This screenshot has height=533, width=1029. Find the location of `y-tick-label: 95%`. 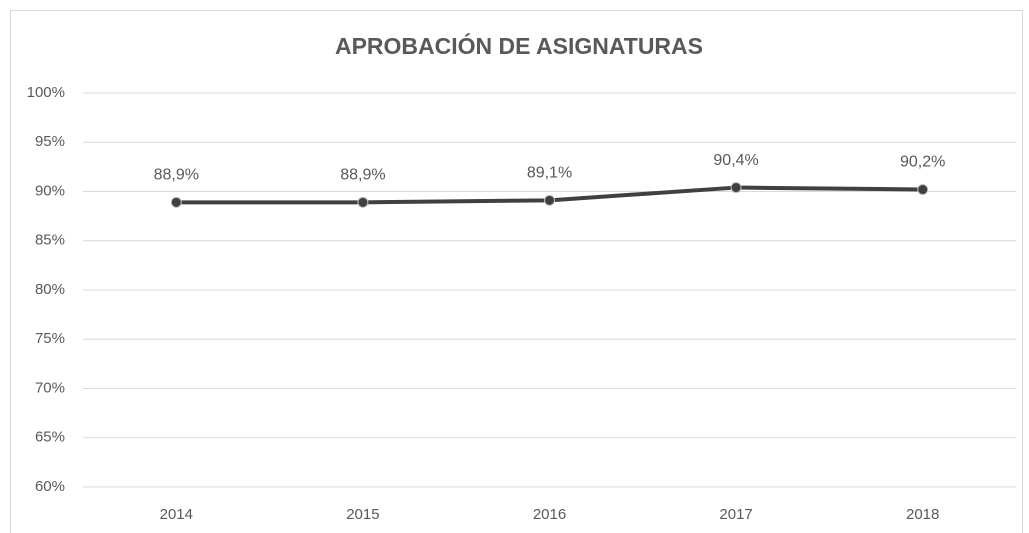

y-tick-label: 95% is located at coordinates (50, 141).